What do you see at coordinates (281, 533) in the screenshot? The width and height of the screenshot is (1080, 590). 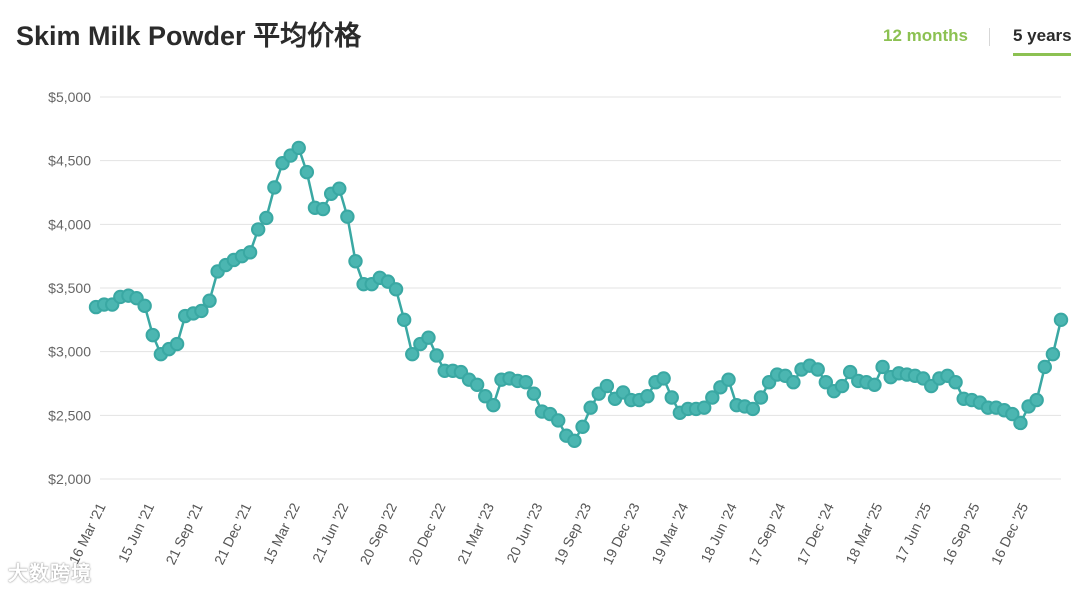 I see `x-tick-label: 15 Mar '22` at bounding box center [281, 533].